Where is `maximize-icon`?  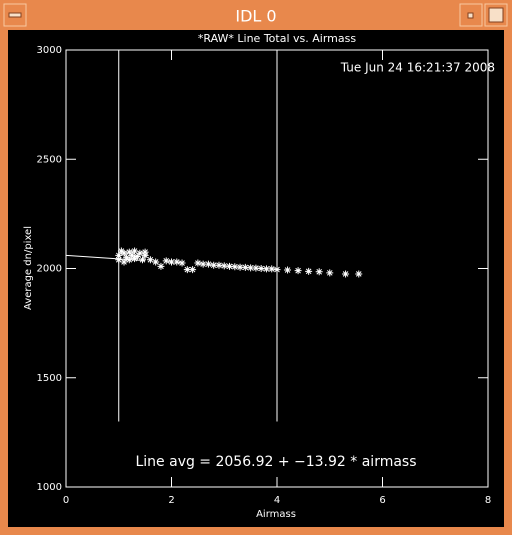 maximize-icon is located at coordinates (496, 15).